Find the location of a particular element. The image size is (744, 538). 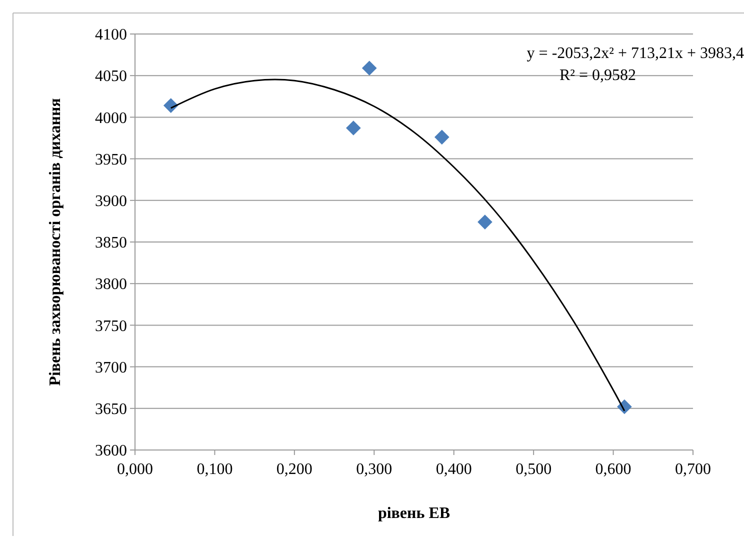

annotation: y = -2053,2x² + 713,21x + 3983,4 is located at coordinates (635, 53).